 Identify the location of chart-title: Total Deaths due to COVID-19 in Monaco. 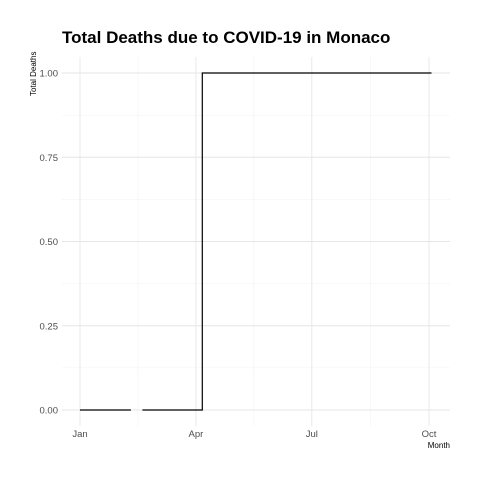
(226, 37).